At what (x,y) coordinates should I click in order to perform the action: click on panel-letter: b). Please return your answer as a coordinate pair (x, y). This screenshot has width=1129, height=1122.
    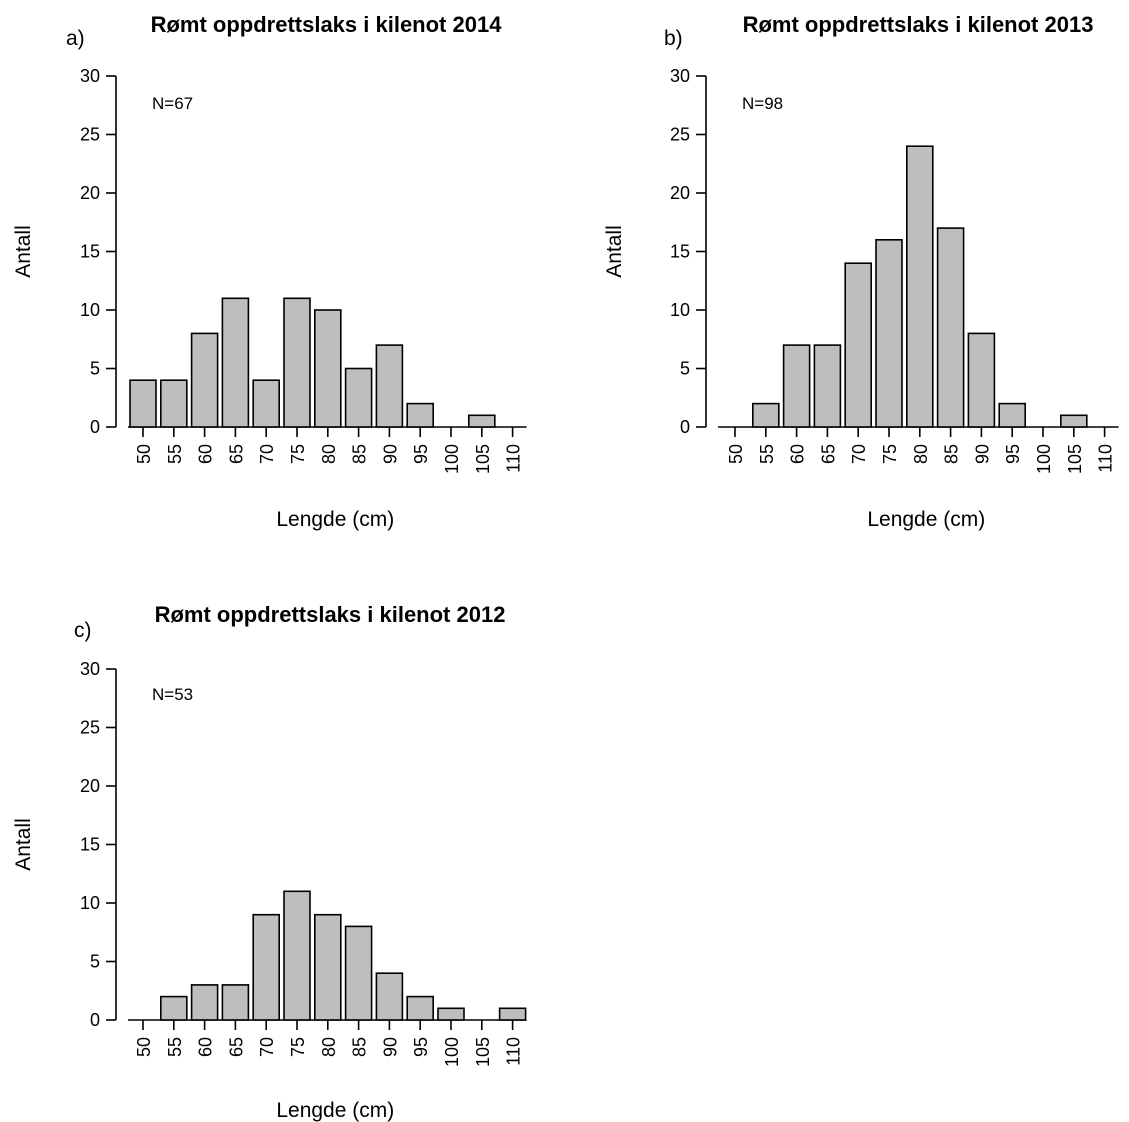
    Looking at the image, I should click on (673, 38).